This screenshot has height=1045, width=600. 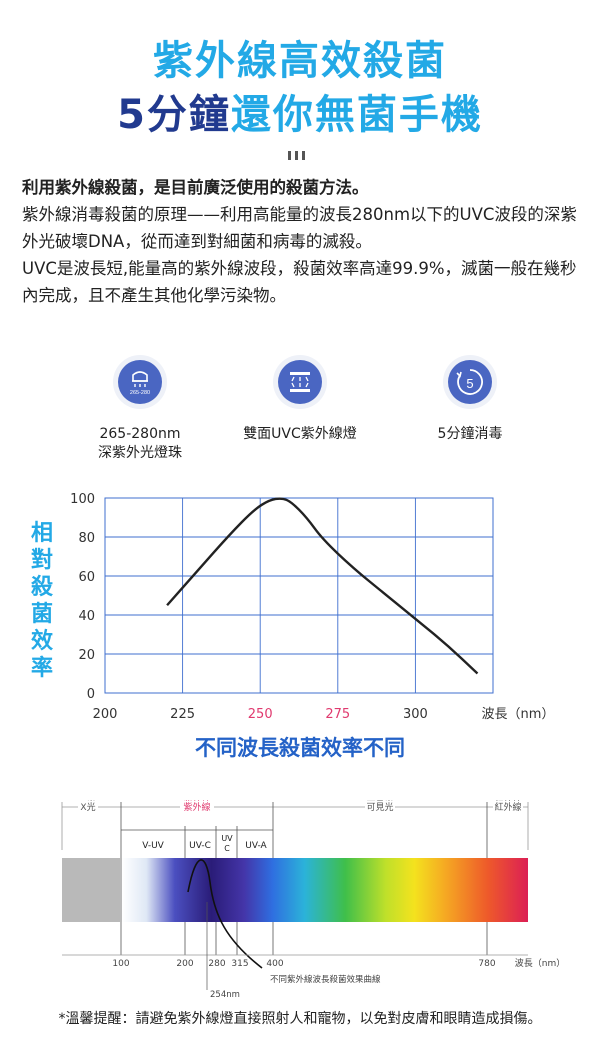 I want to click on chart-ylabel-char: 菌, so click(x=41, y=614).